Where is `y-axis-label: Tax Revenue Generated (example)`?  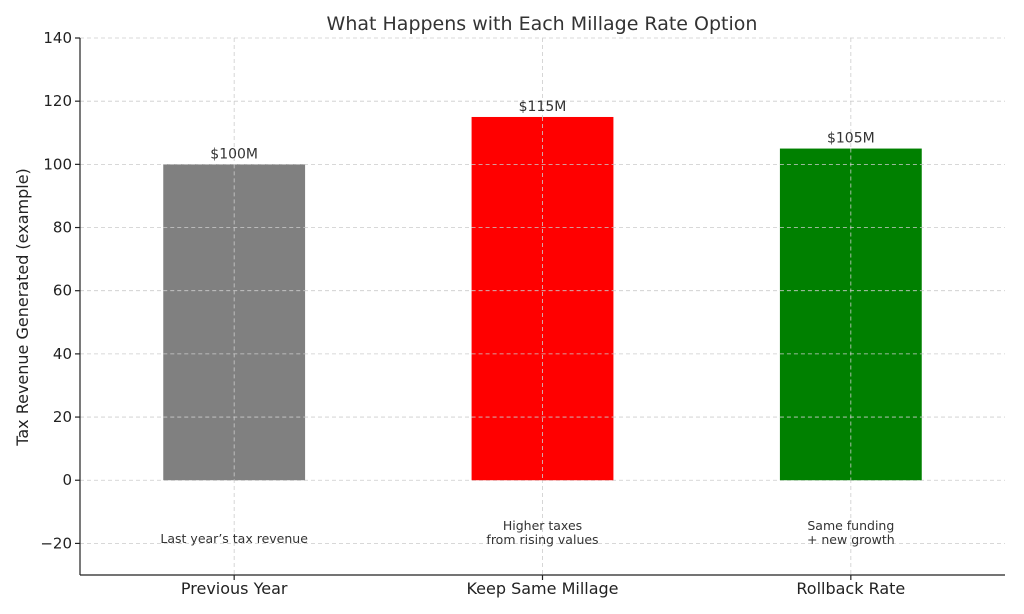
y-axis-label: Tax Revenue Generated (example) is located at coordinates (22, 307).